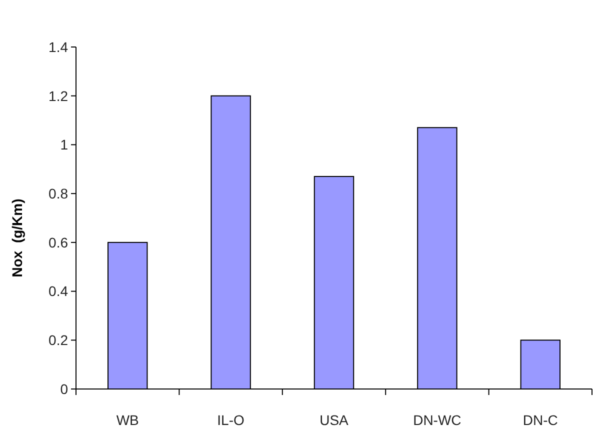  I want to click on x-tick-label: IL-O, so click(231, 420).